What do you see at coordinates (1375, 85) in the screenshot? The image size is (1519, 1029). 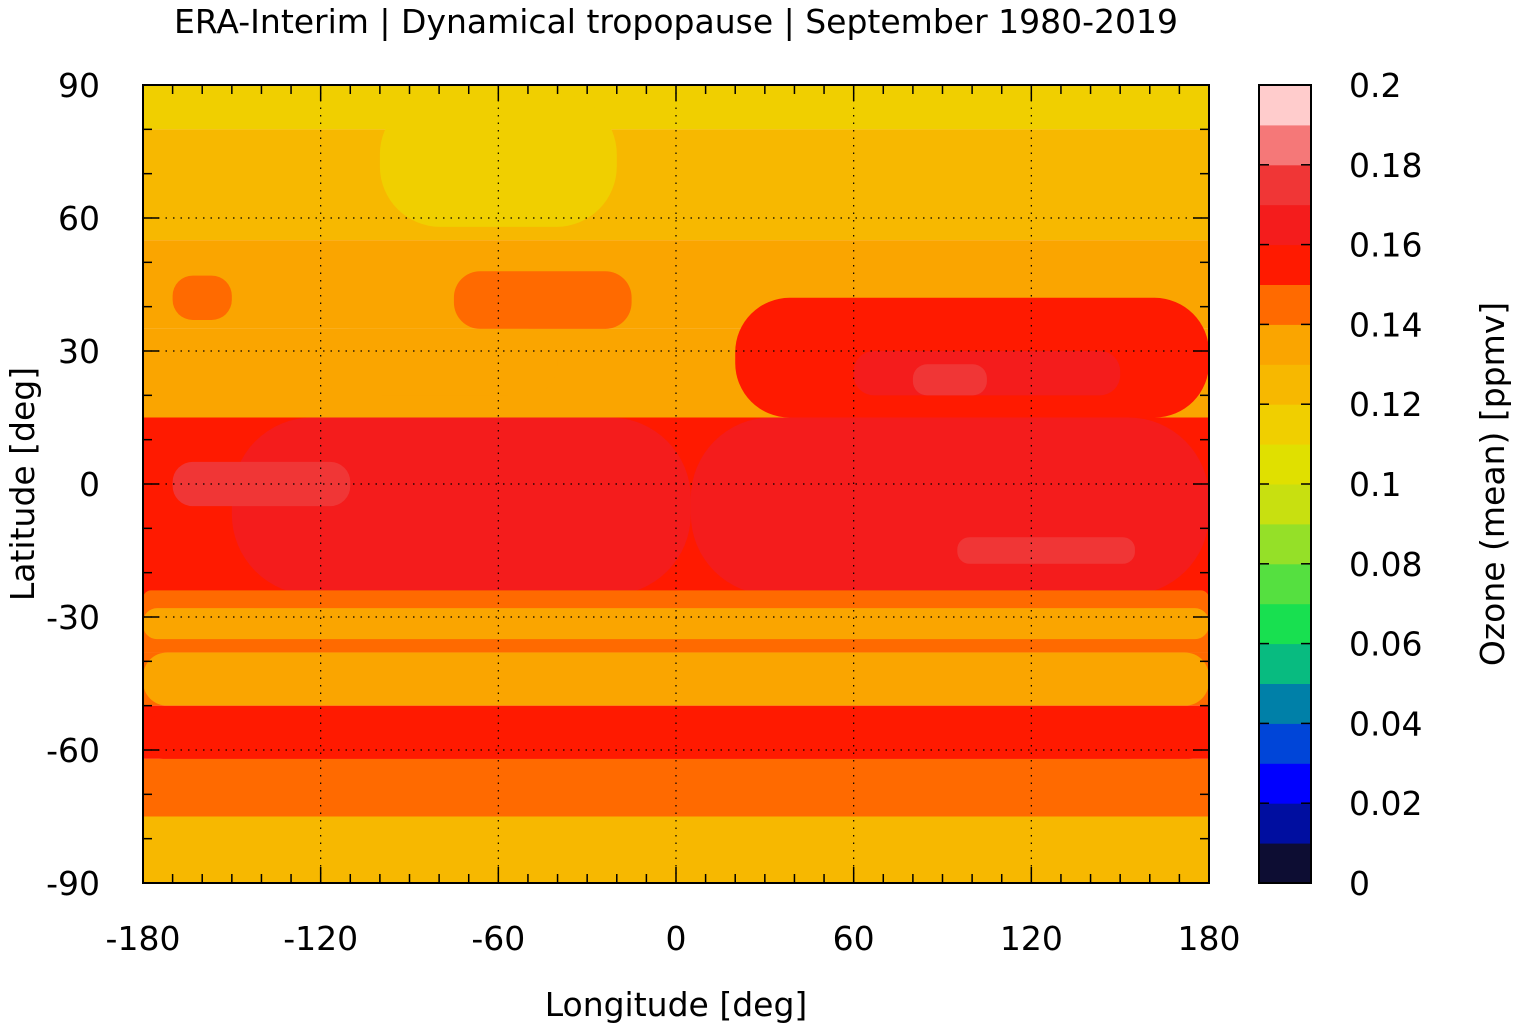 I see `colorbar-tick-label: 0.2` at bounding box center [1375, 85].